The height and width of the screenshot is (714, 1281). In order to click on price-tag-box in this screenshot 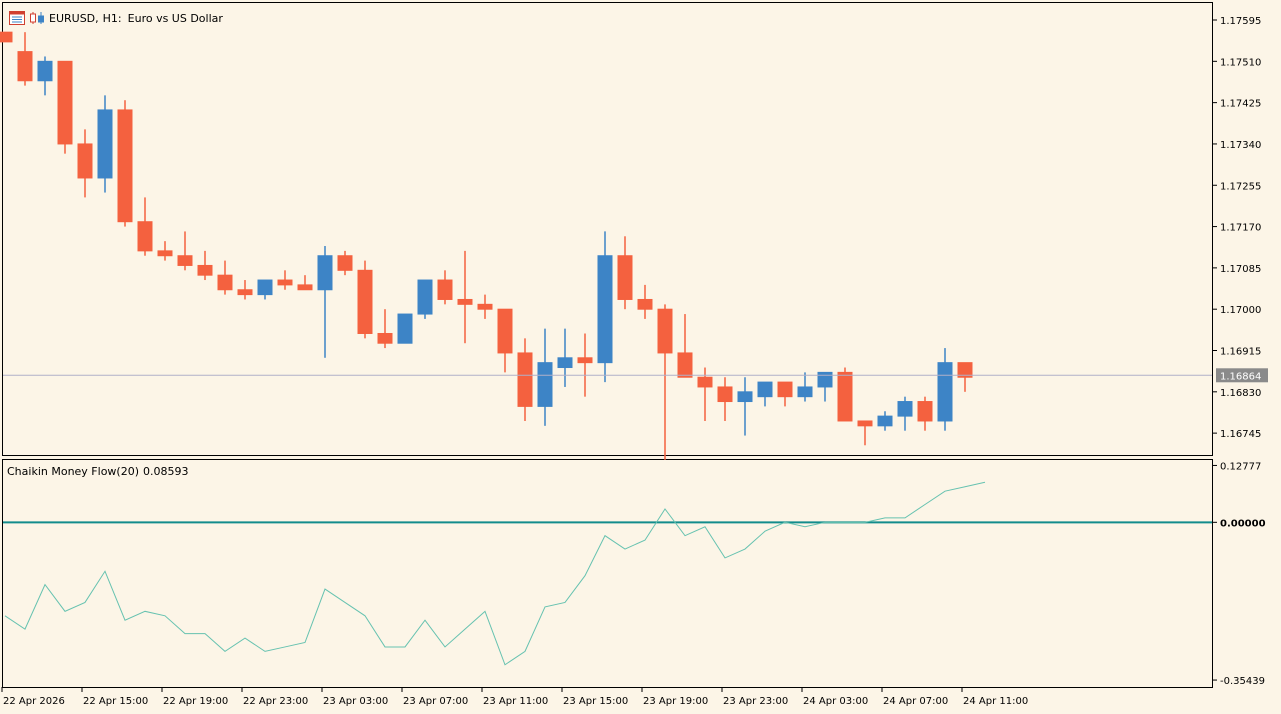, I will do `click(1242, 375)`.